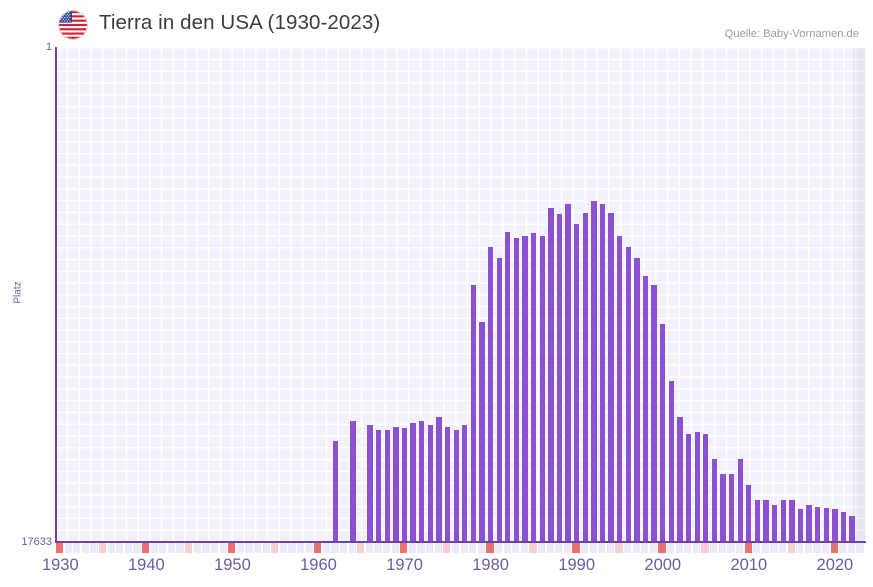 The image size is (873, 587). Describe the element at coordinates (436, 569) in the screenshot. I see `x-axis-tick-labels: 1930 1940 1950 1960 1970 1980 1990 2000 2010 2020` at that location.